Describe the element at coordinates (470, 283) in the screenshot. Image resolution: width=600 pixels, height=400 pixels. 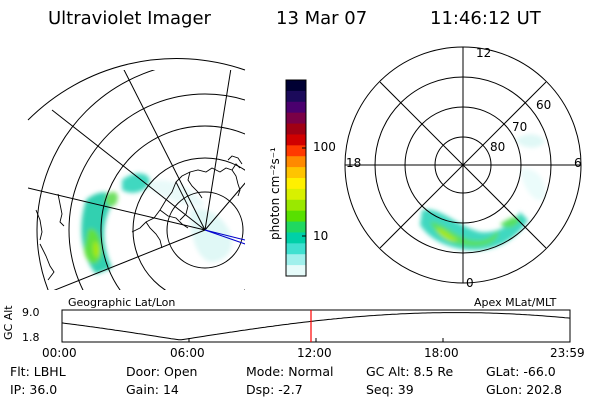
I see `mlt-label-0: 0` at that location.